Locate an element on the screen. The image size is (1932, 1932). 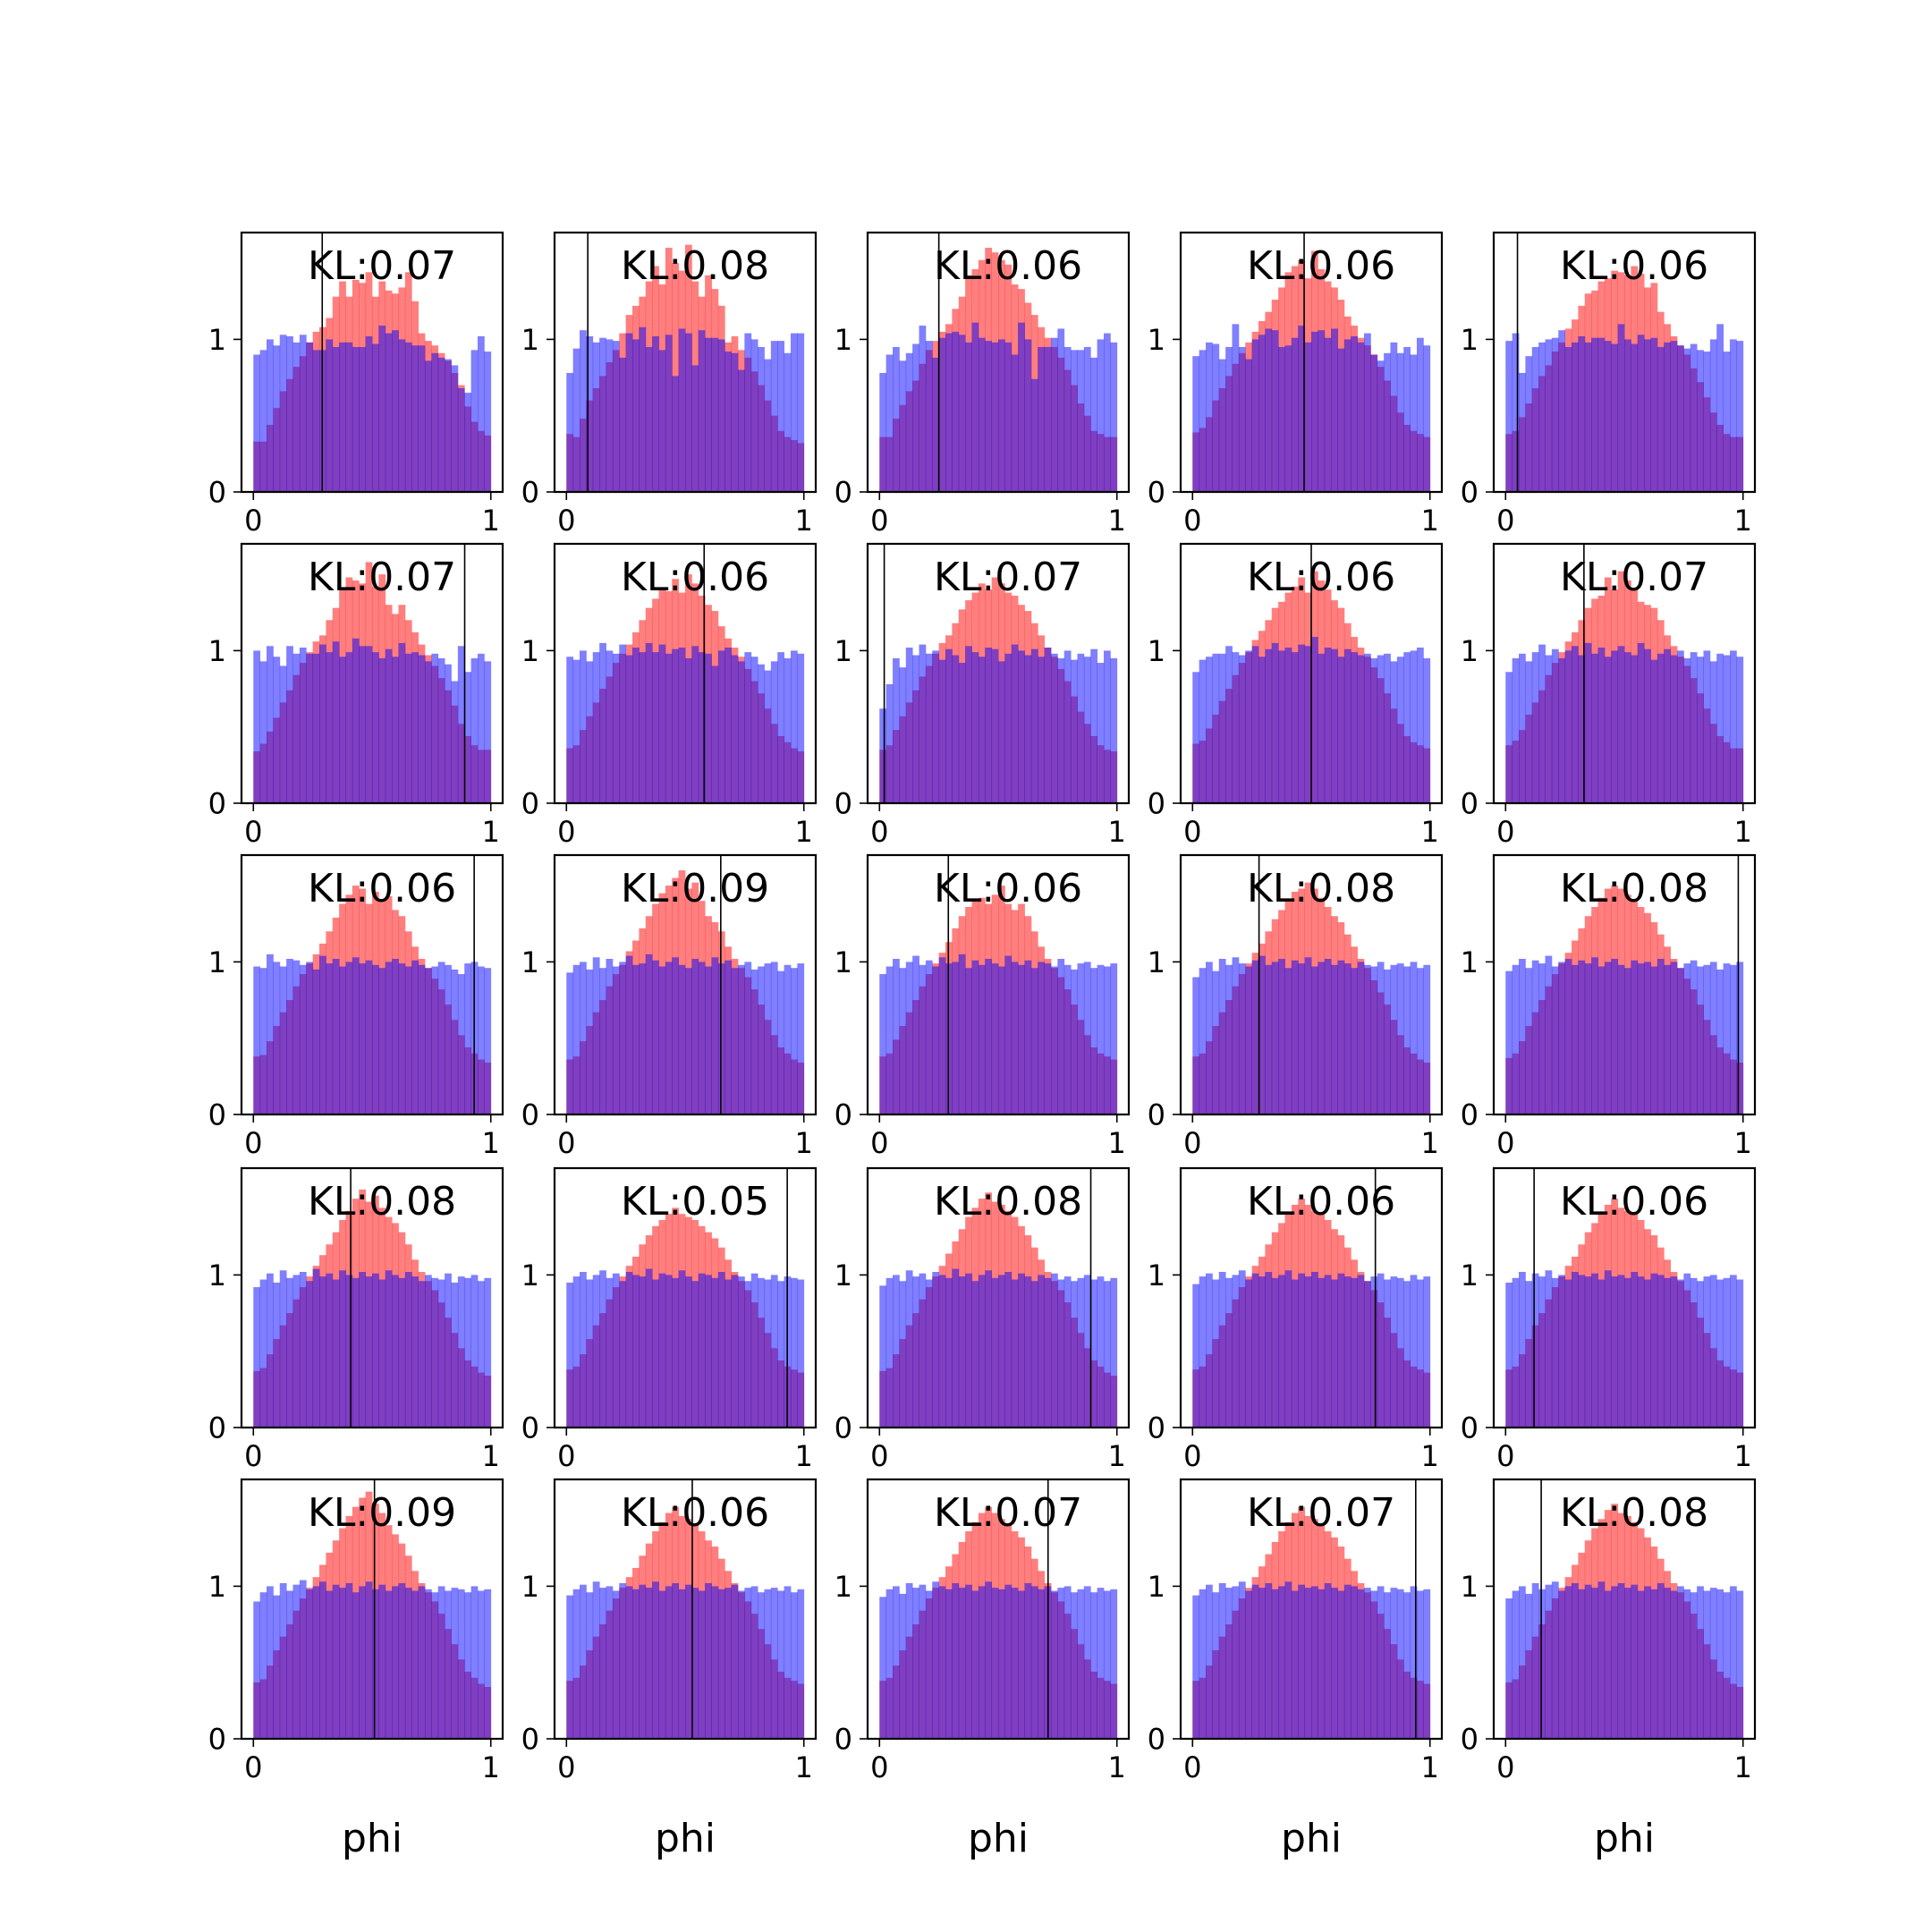
subplot-0-1: 0 1 0 1 KL:0.08 is located at coordinates (669, 384).